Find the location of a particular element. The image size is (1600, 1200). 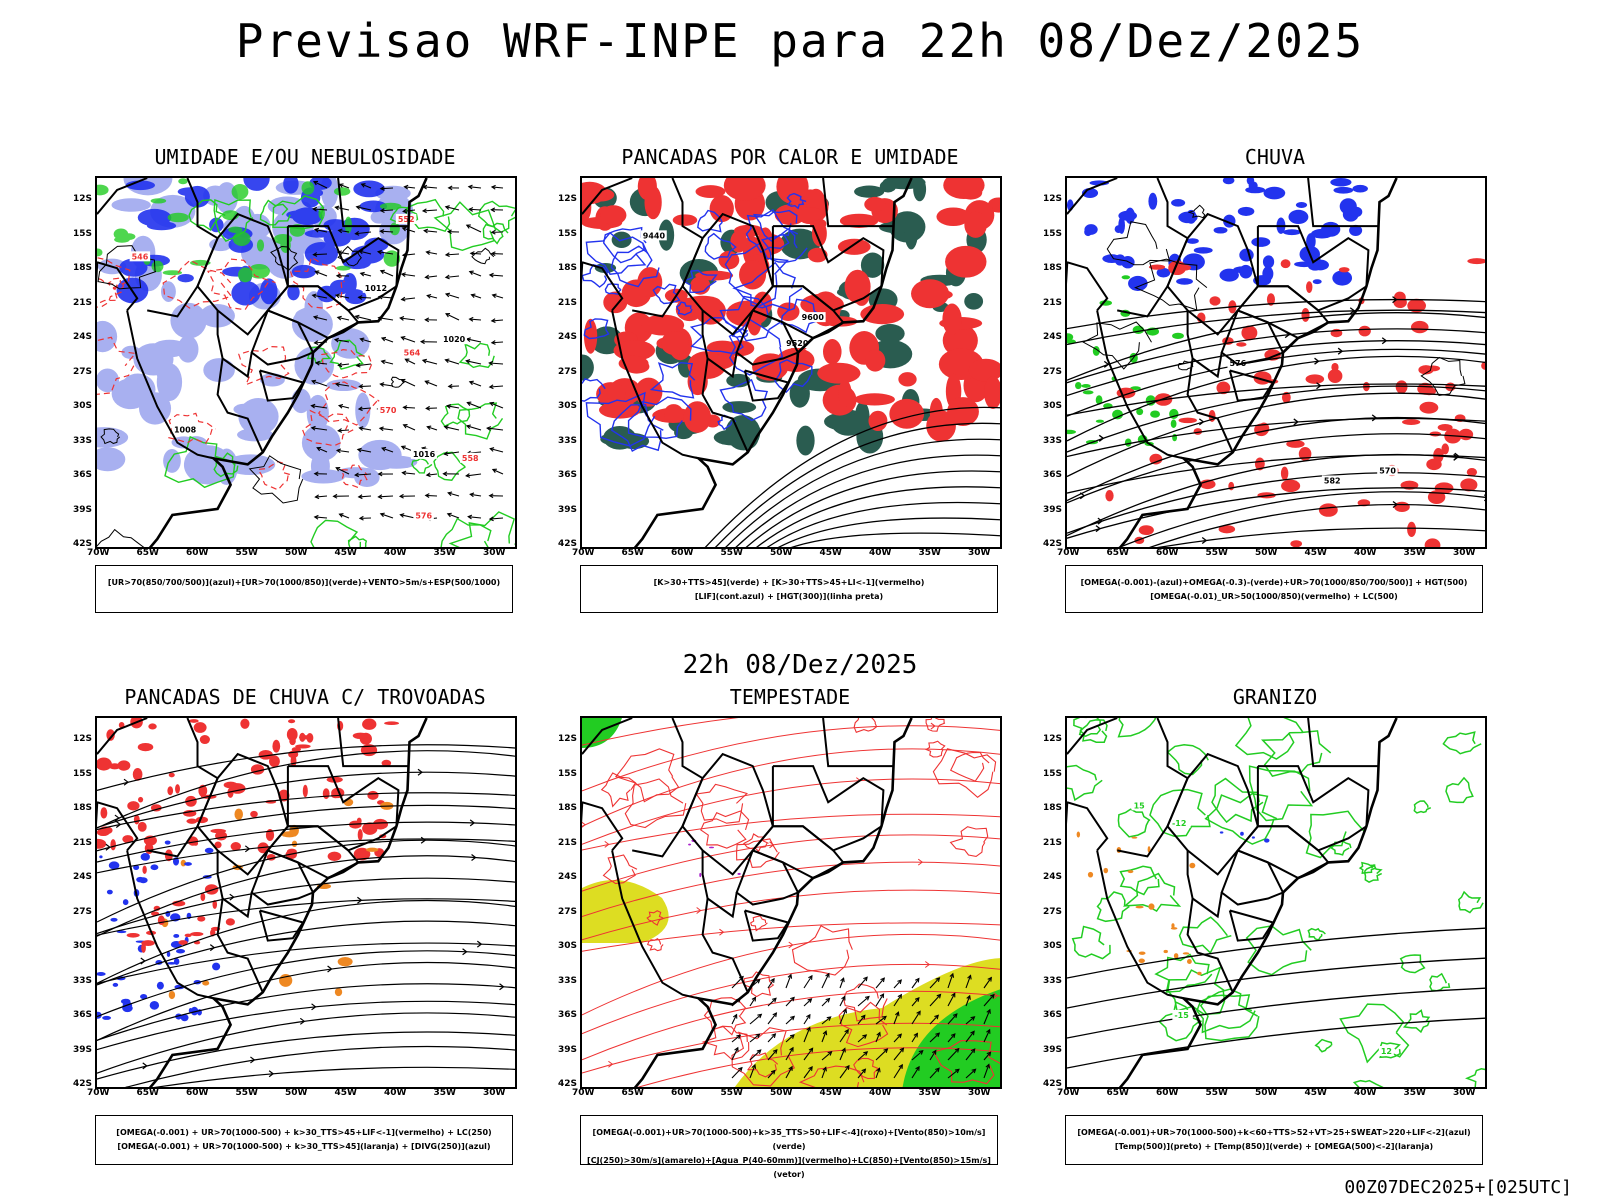

map-panel: 15 12 -15 -12 is located at coordinates (1276, 902).